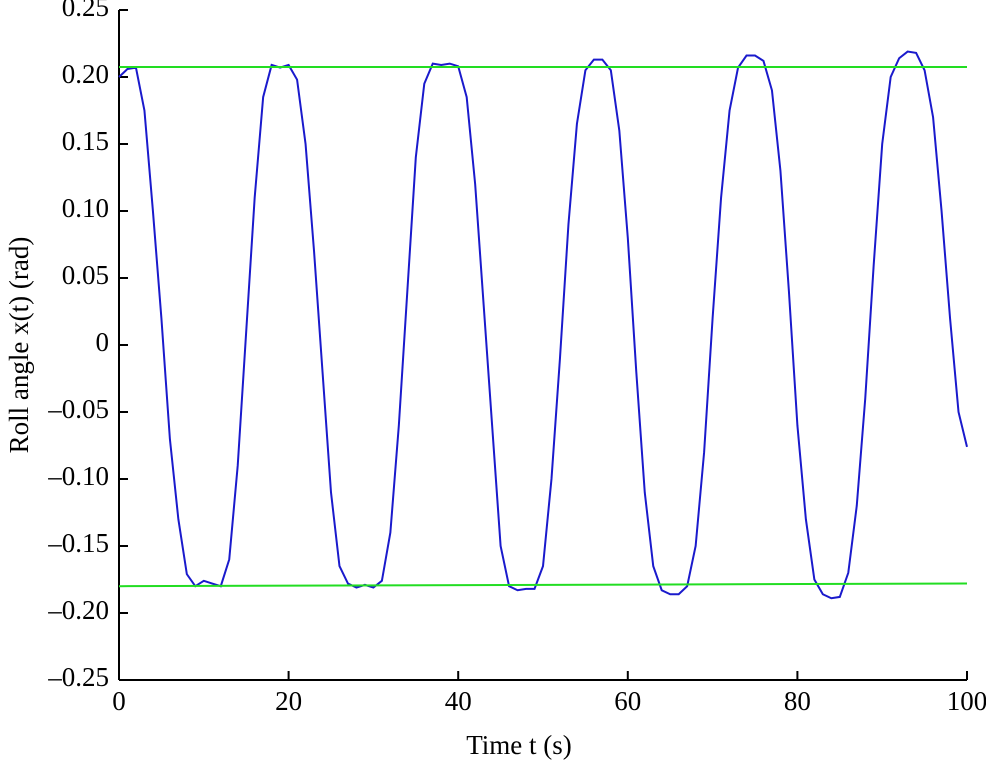 The height and width of the screenshot is (767, 986). I want to click on y-tick-label: 0, so click(103, 342).